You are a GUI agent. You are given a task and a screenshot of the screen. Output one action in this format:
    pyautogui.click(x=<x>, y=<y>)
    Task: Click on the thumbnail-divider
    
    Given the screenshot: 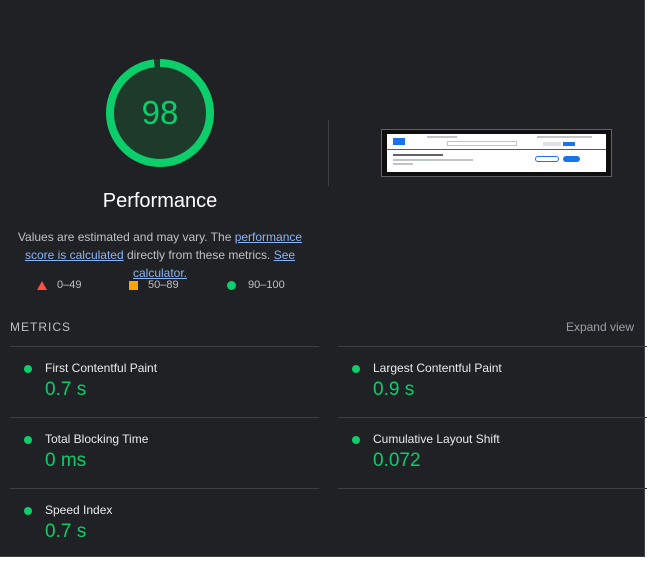 What is the action you would take?
    pyautogui.click(x=496, y=149)
    